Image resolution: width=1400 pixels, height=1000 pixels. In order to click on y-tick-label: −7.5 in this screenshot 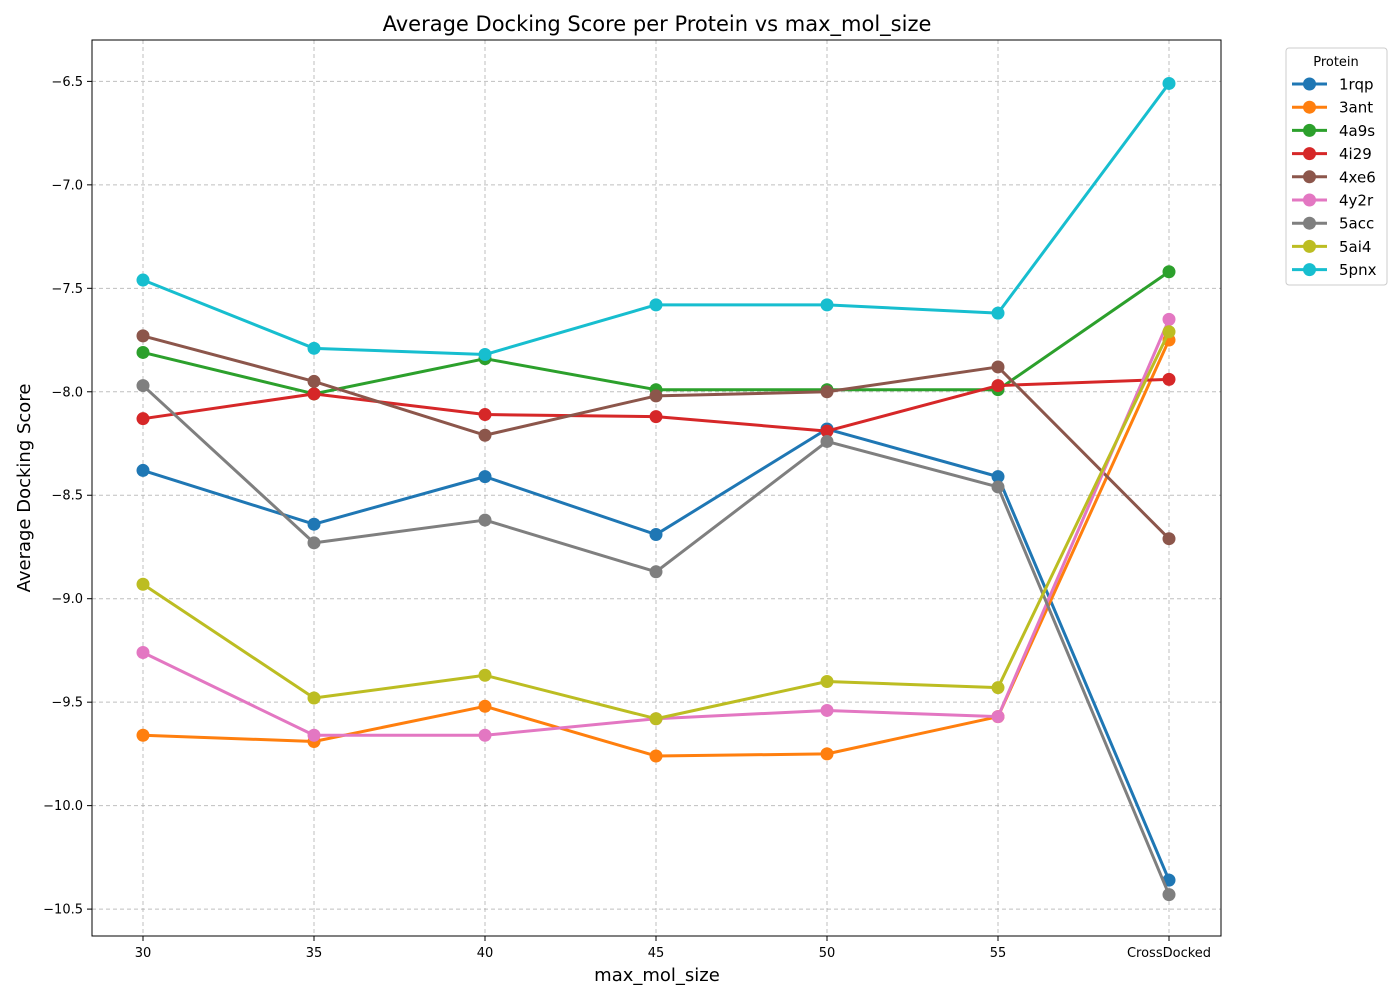, I will do `click(67, 289)`.